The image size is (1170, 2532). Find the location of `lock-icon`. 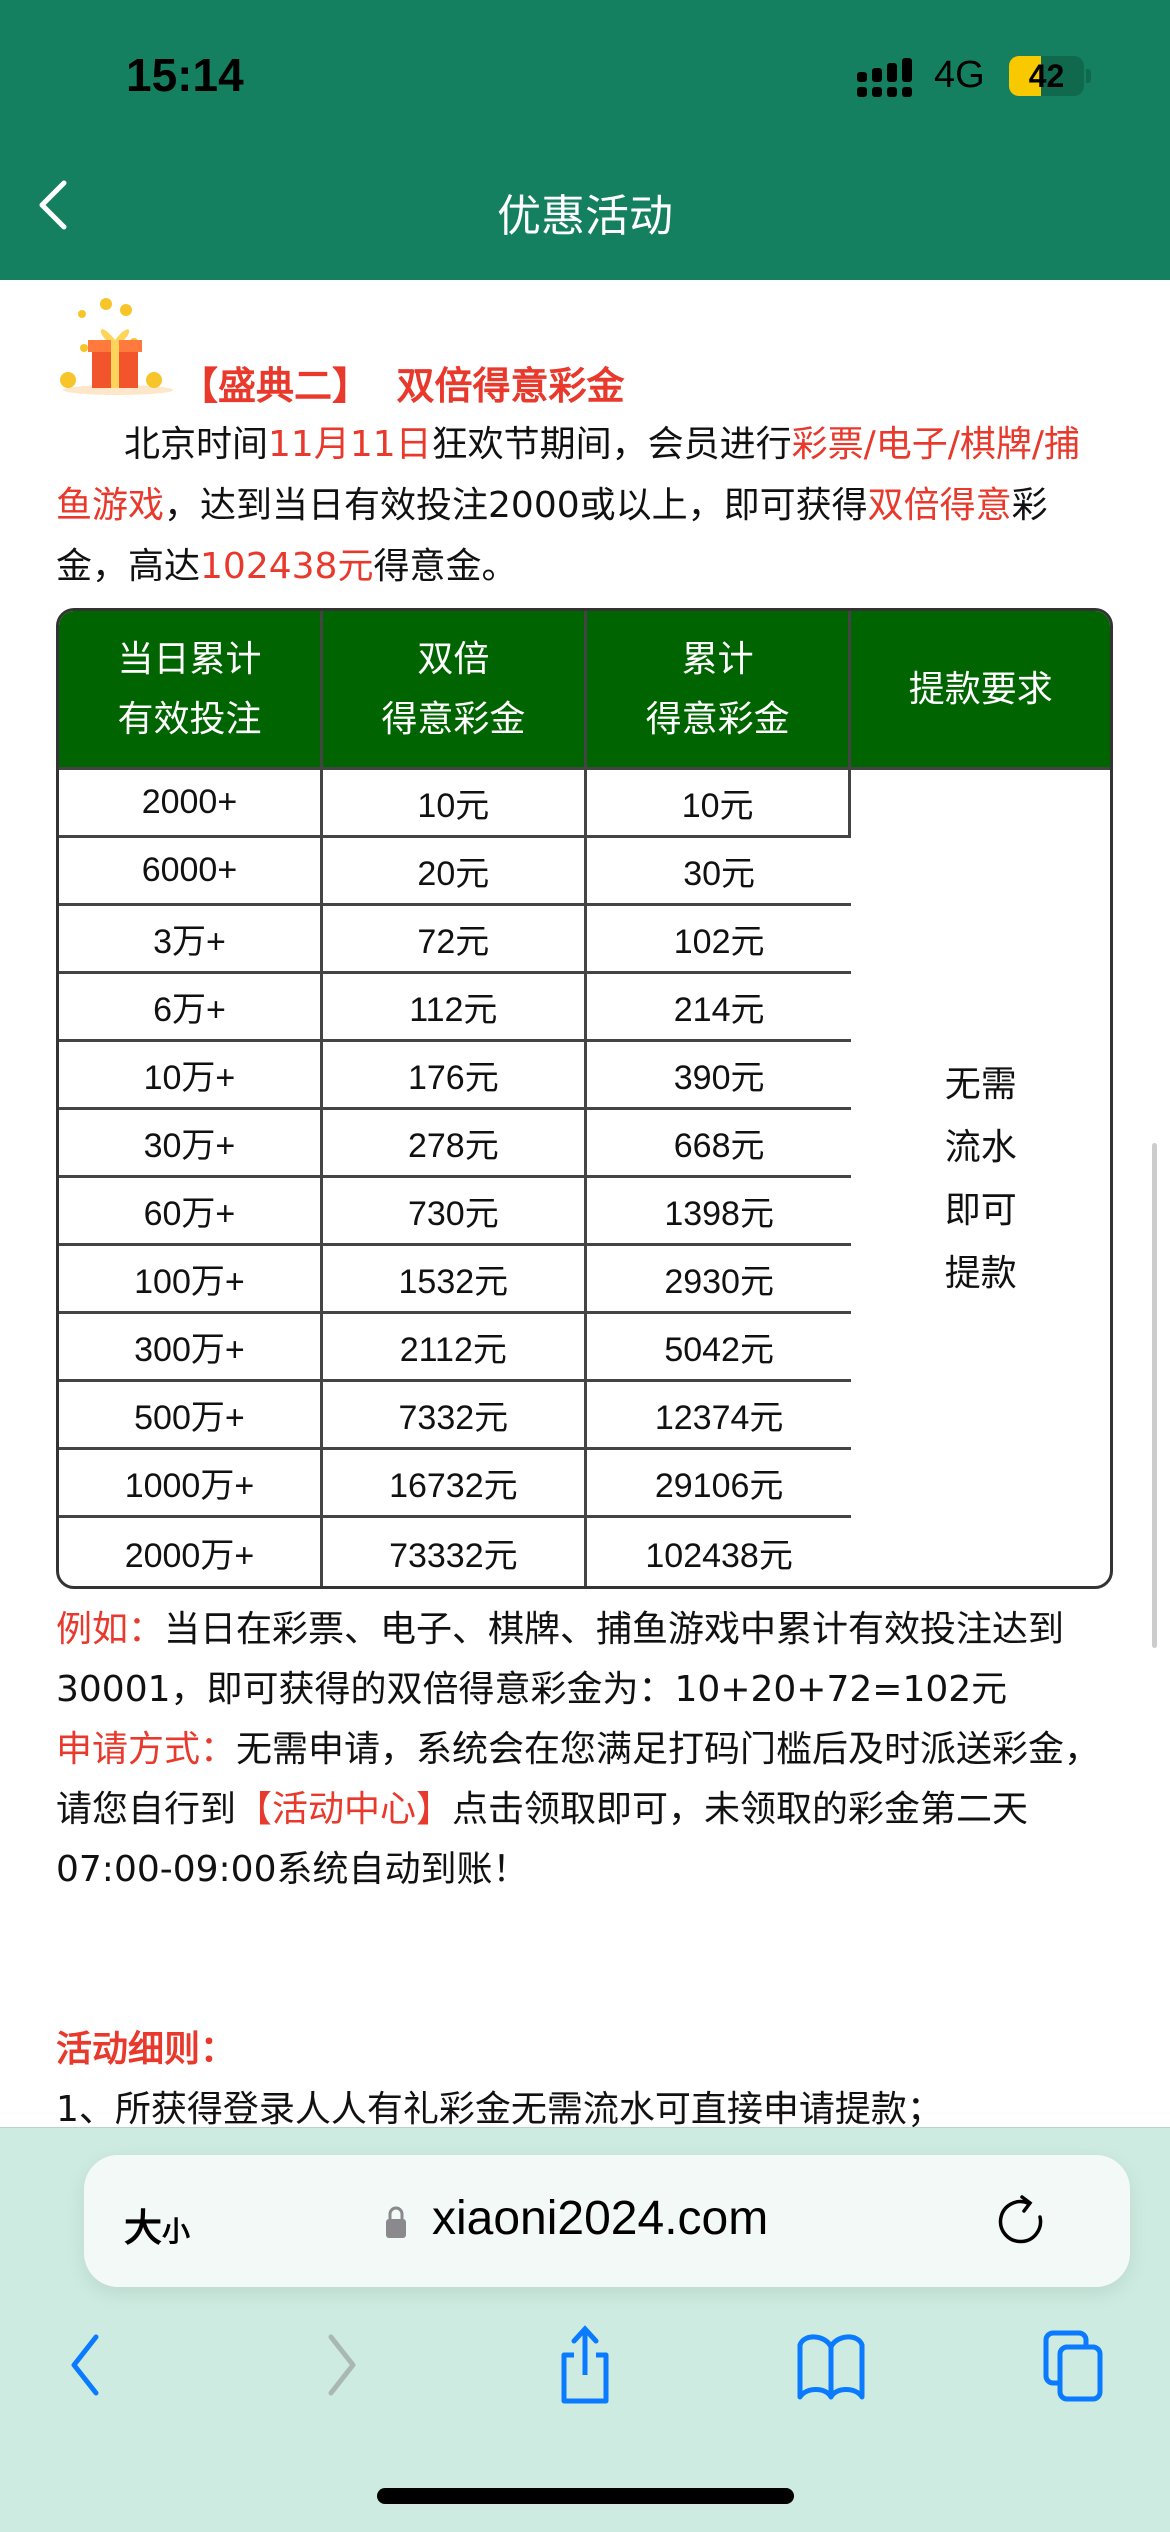

lock-icon is located at coordinates (396, 2222).